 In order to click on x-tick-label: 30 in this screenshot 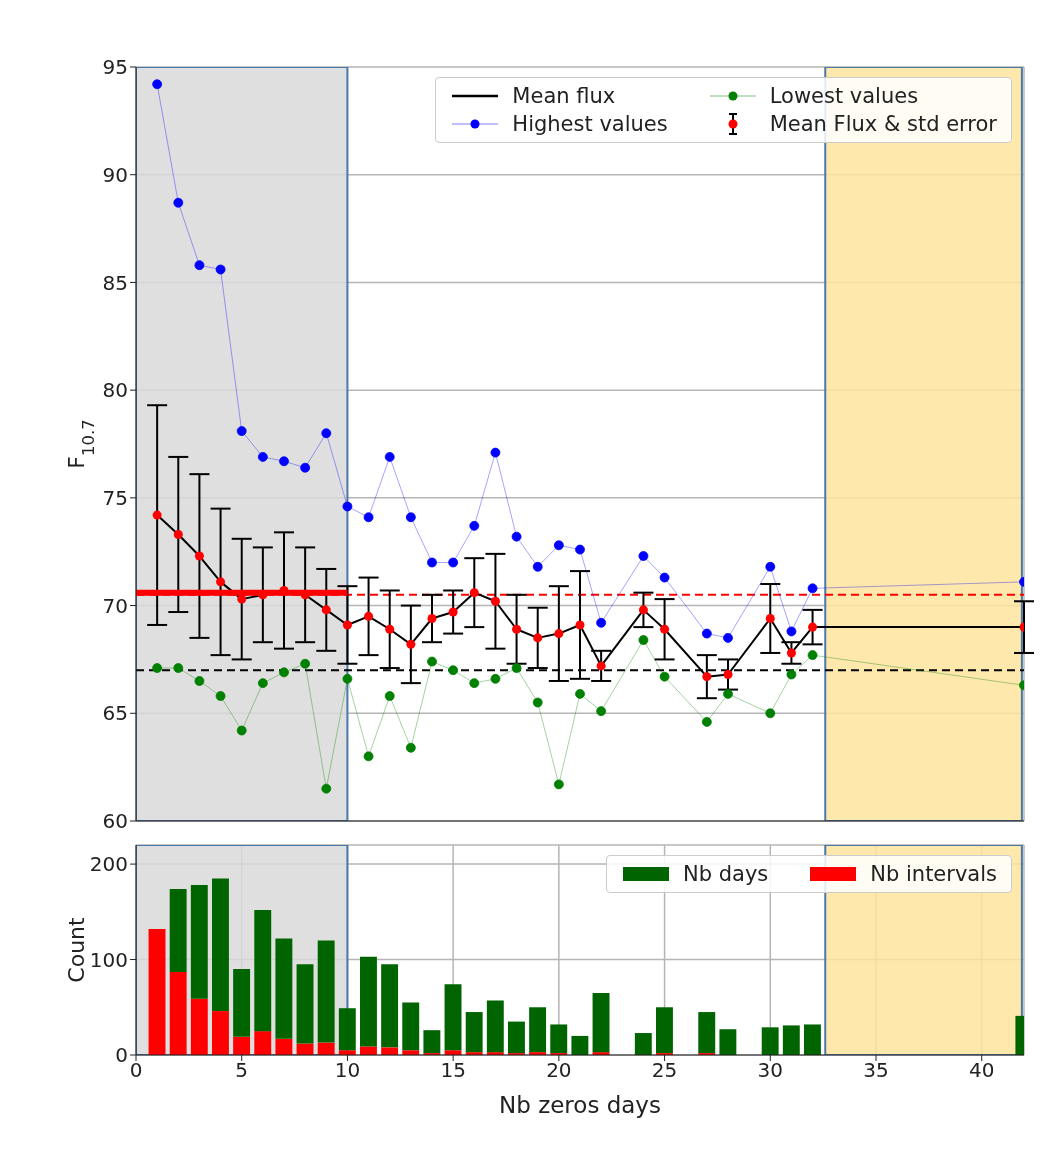, I will do `click(770, 1070)`.